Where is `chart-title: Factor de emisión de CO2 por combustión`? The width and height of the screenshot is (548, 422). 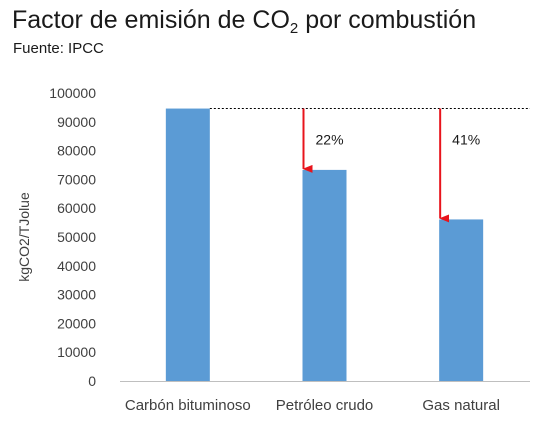
chart-title: Factor de emisión de CO2 por combustión is located at coordinates (244, 21).